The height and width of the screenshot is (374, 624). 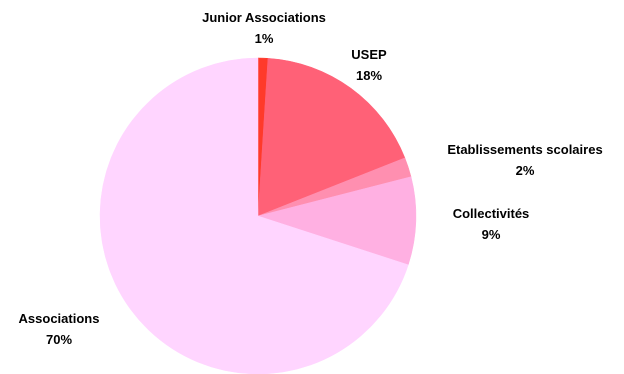 What do you see at coordinates (264, 28) in the screenshot?
I see `slice-label-junior-associations: Junior Associations 1%` at bounding box center [264, 28].